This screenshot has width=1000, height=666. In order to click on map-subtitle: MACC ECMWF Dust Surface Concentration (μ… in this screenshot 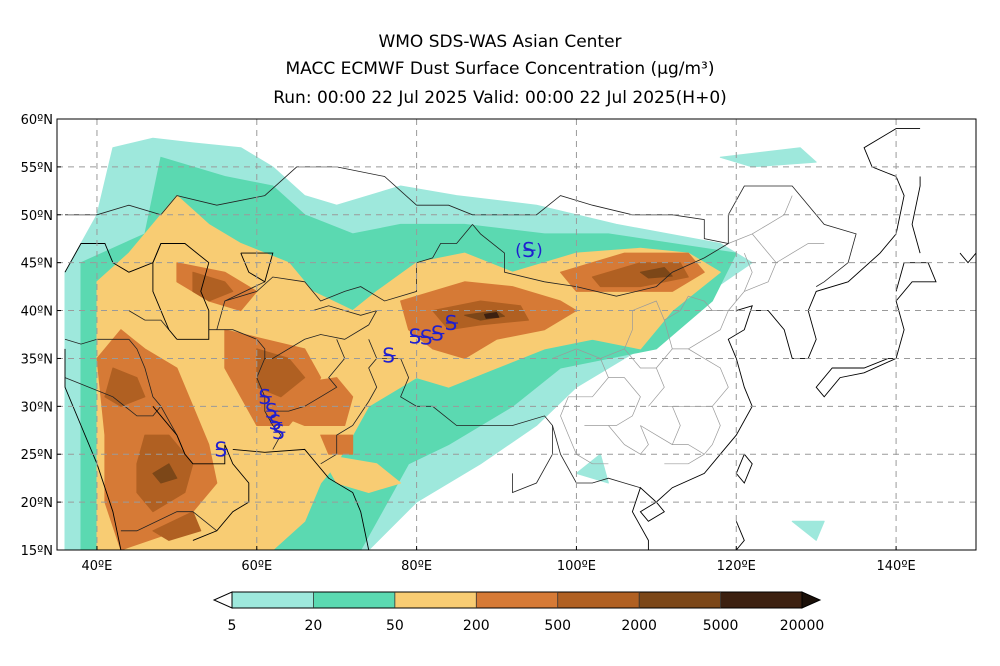, I will do `click(500, 69)`.